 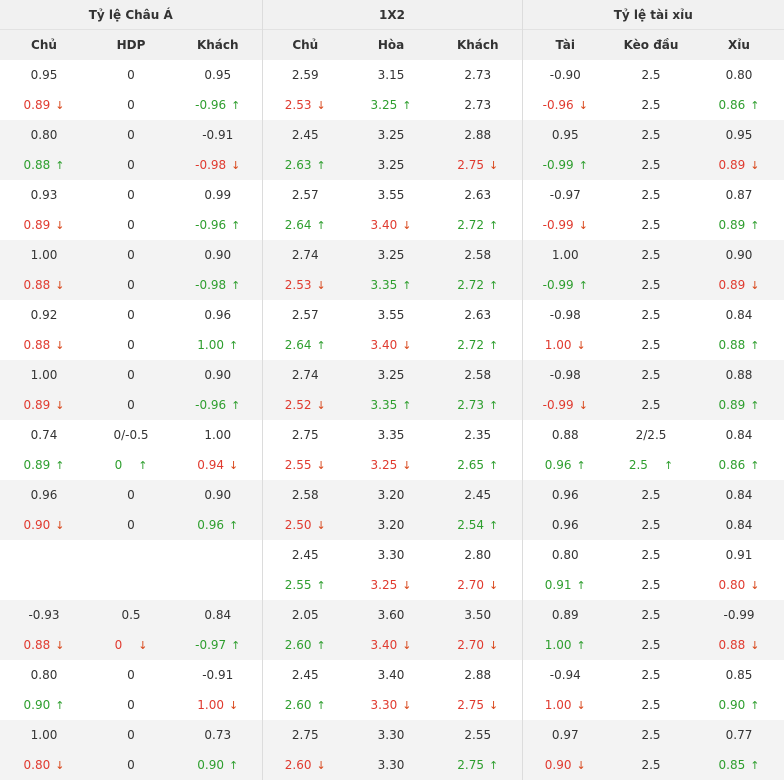 I want to click on odds-cell-away-asian, so click(x=218, y=585).